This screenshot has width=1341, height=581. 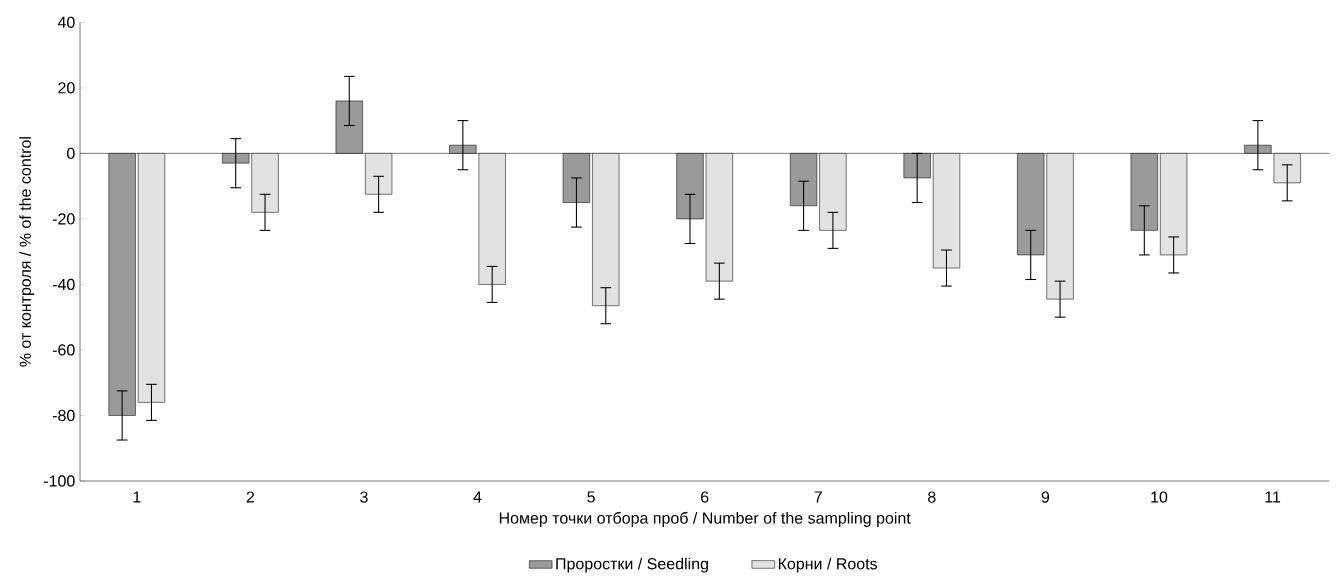 I want to click on x-tick-label: 4, so click(x=477, y=497).